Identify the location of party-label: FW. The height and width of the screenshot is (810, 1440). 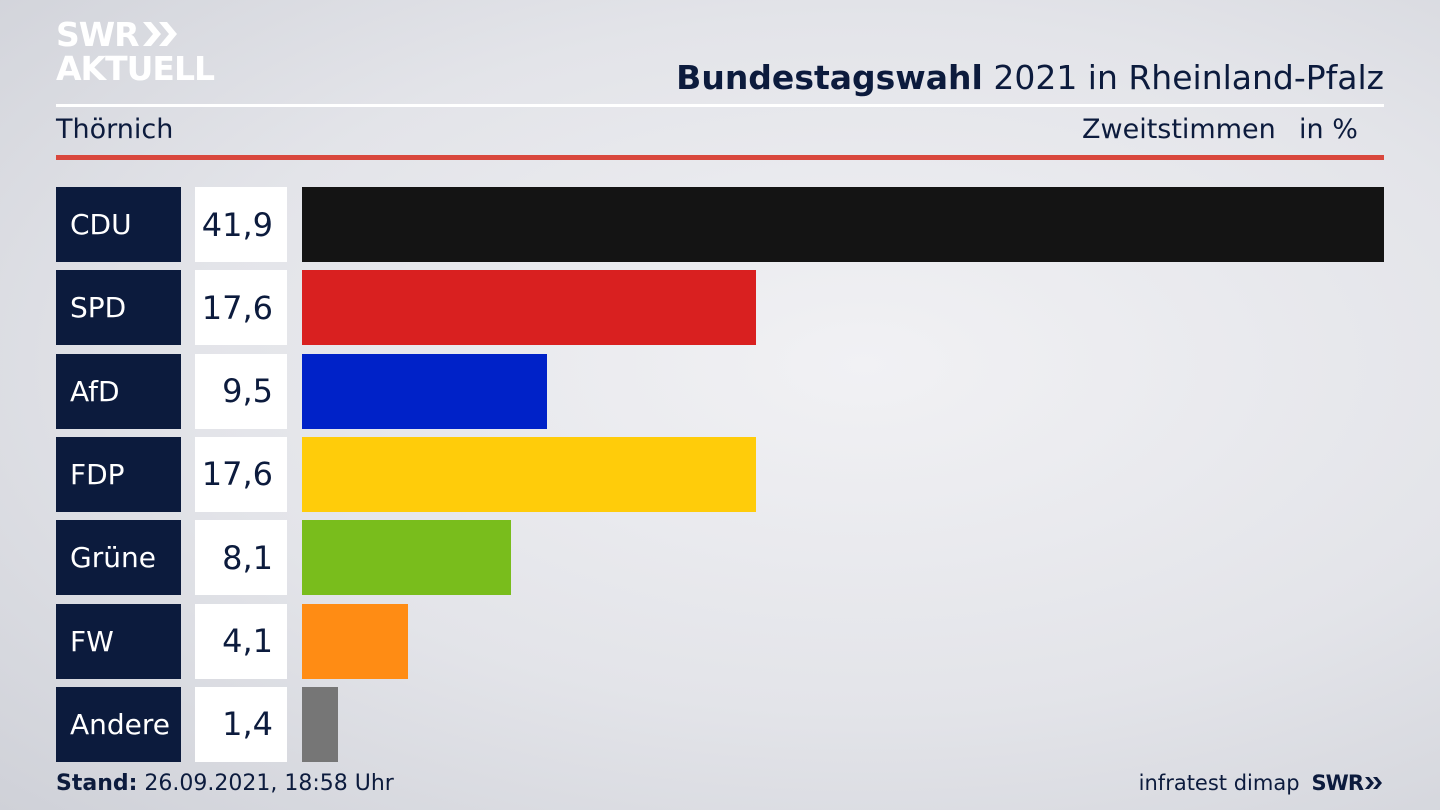
(118, 641).